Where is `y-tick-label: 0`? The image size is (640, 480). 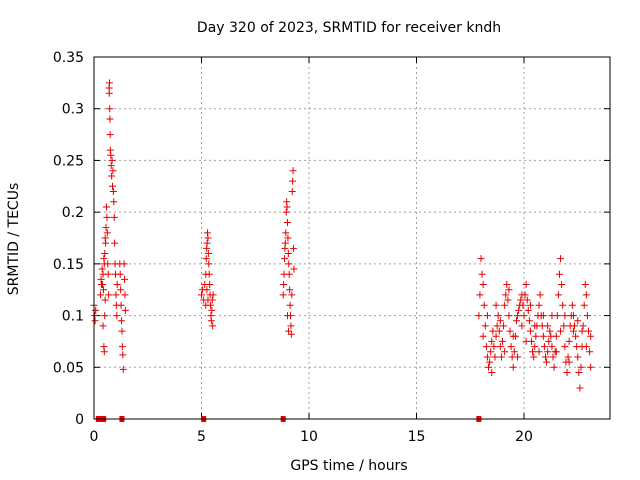
y-tick-label: 0 is located at coordinates (79, 420).